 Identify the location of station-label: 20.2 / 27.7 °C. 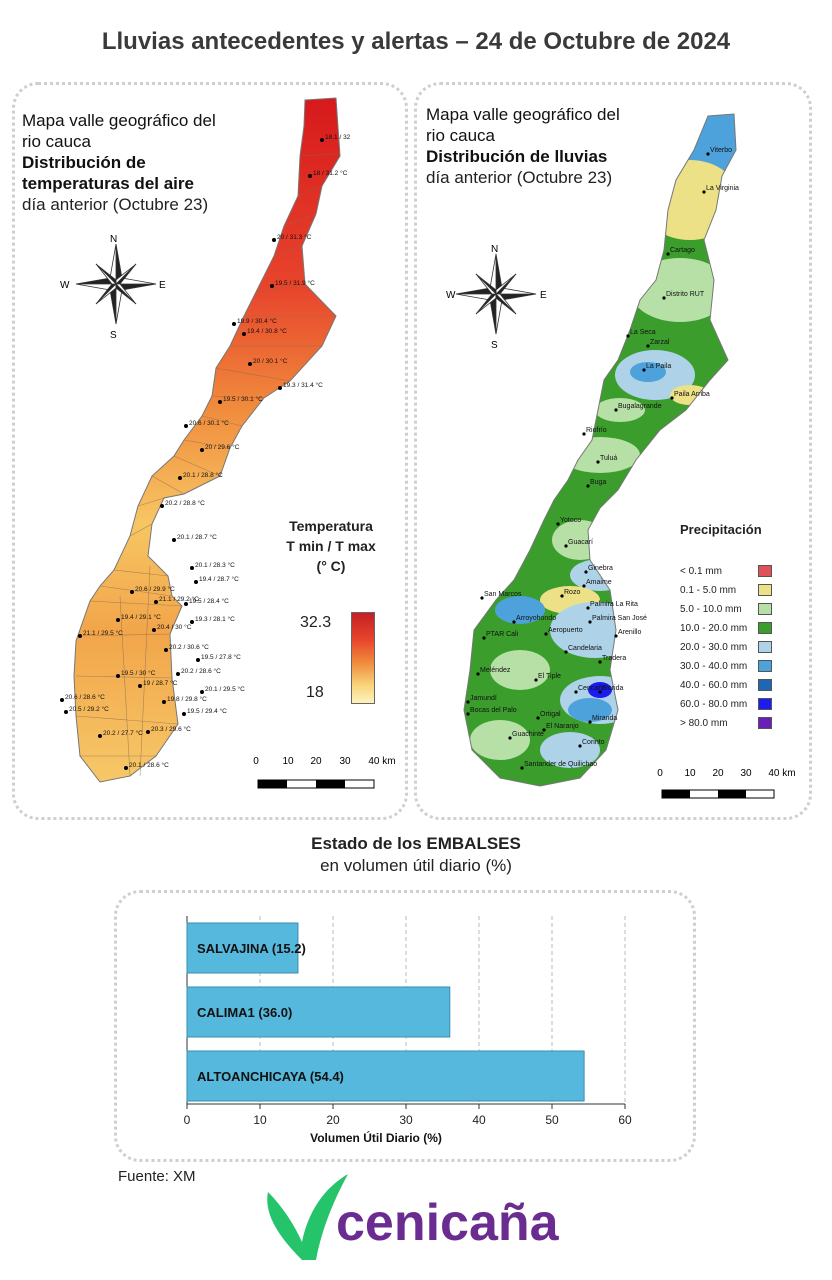
(123, 733).